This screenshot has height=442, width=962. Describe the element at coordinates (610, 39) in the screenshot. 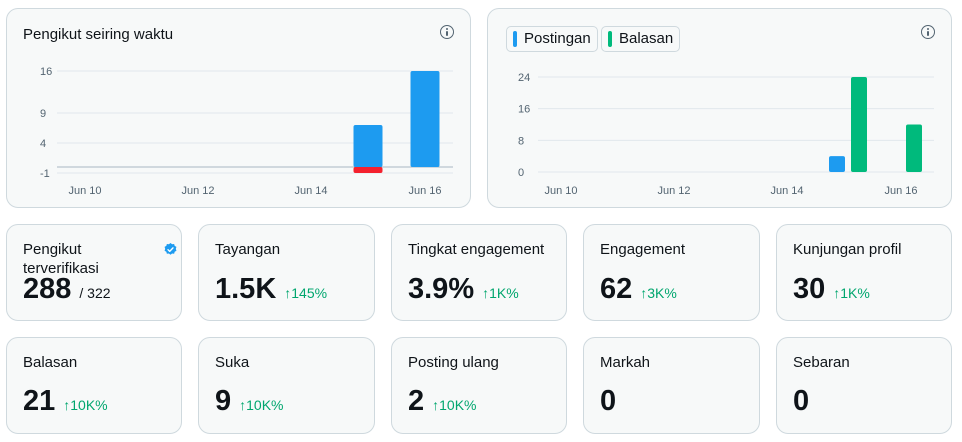

I see `legend-swatch-balasan` at that location.